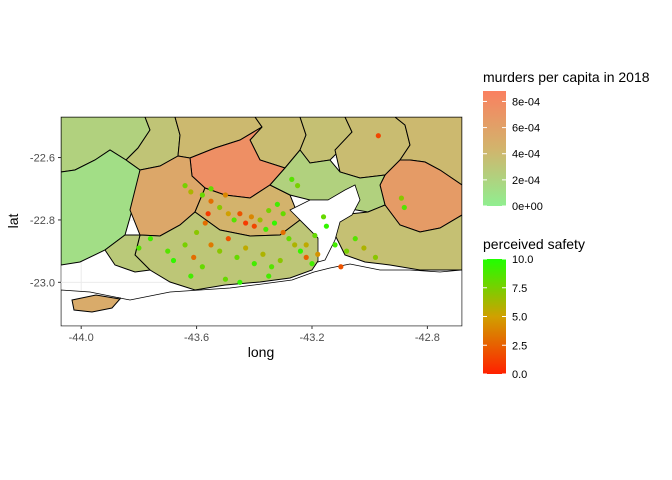 This screenshot has height=480, width=672. What do you see at coordinates (494, 316) in the screenshot?
I see `color-legend-colorbar` at bounding box center [494, 316].